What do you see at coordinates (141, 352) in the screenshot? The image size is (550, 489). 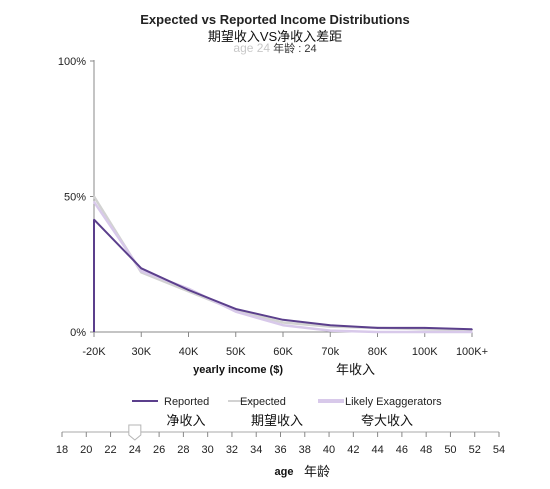 I see `x-tick-label: 30K` at bounding box center [141, 352].